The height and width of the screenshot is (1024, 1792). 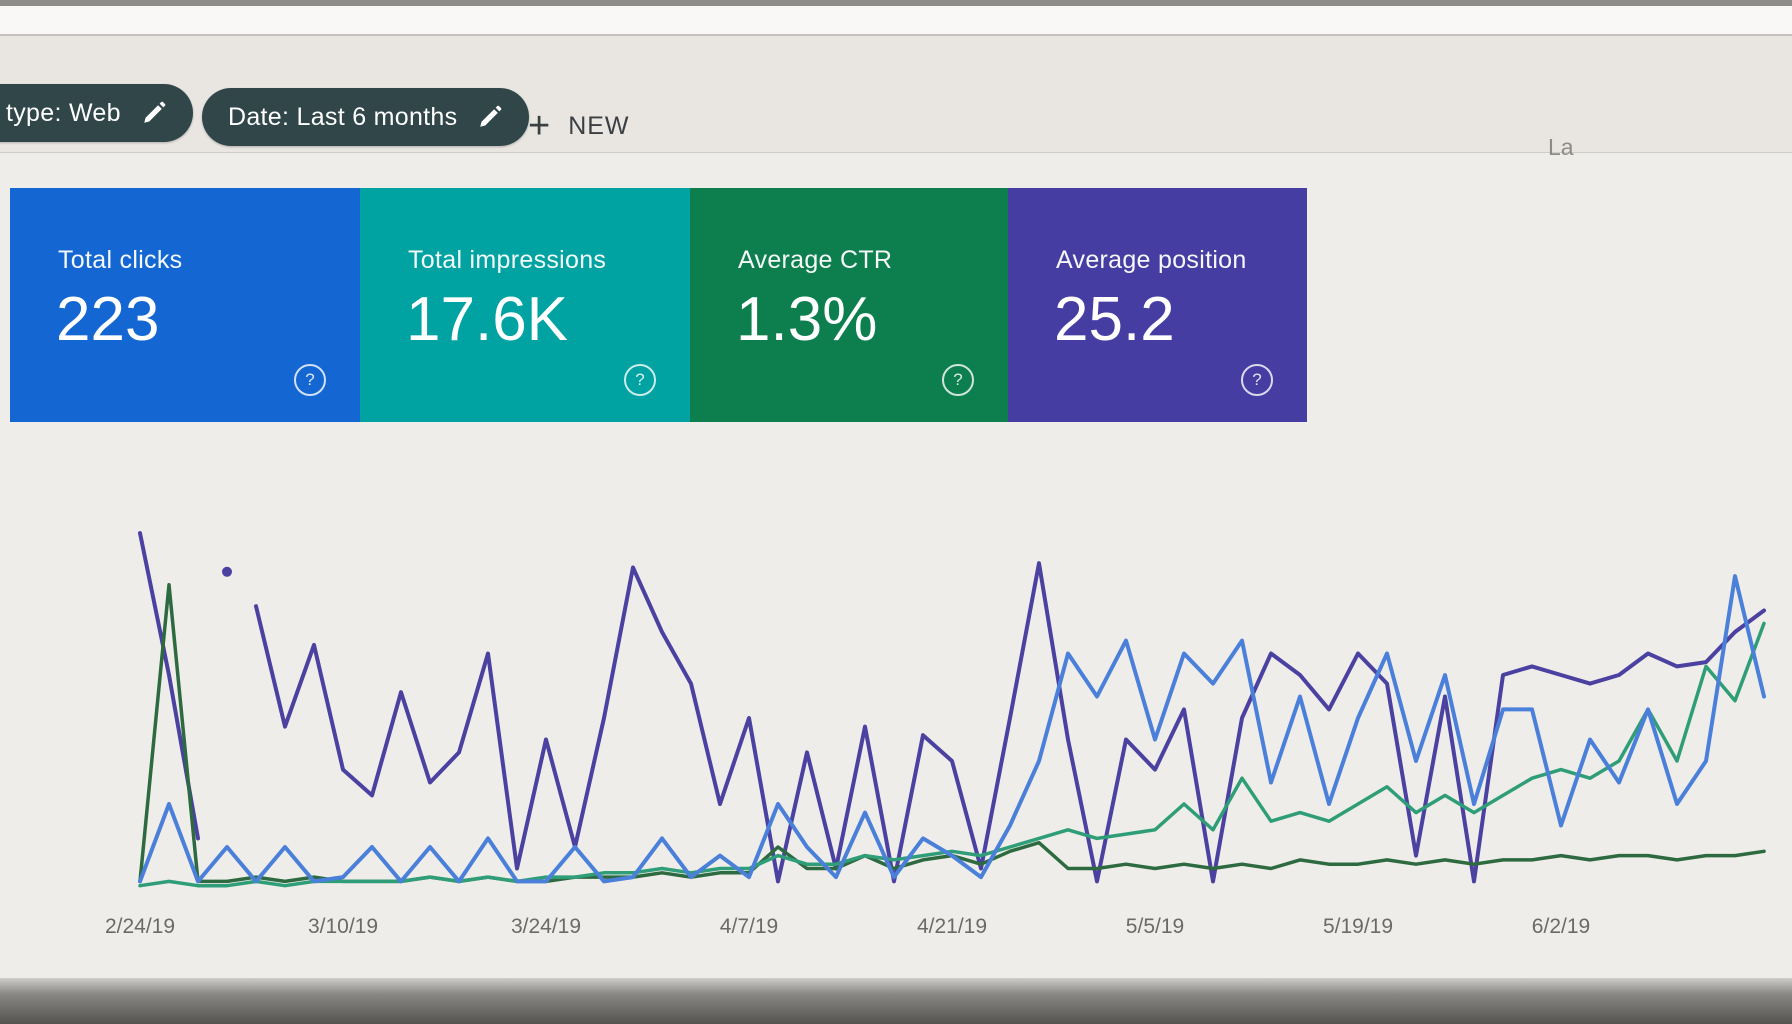 I want to click on x-axis-tick-label: 3/10/19, so click(x=343, y=926).